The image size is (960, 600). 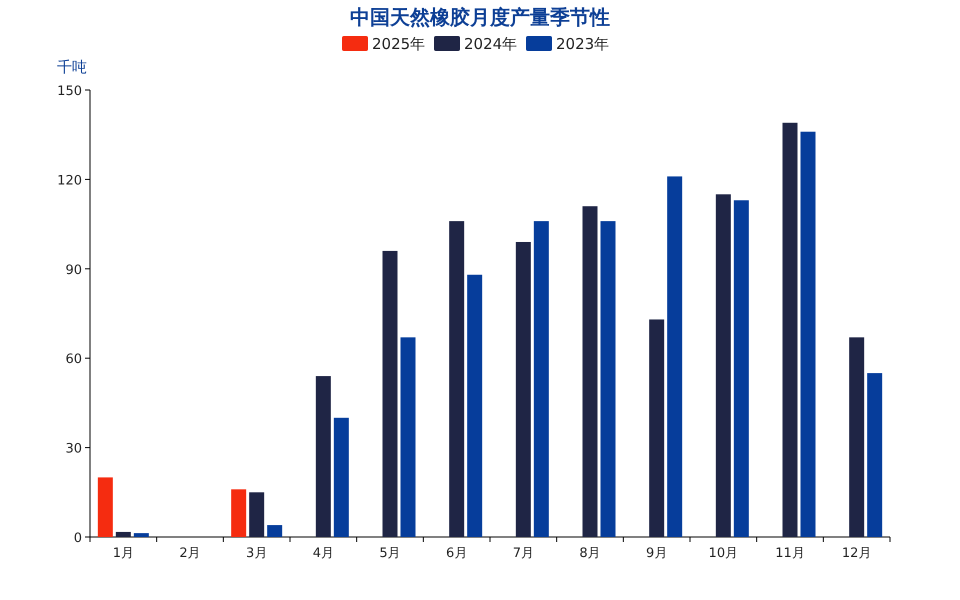 I want to click on y-tick-label: 30, so click(x=73, y=449).